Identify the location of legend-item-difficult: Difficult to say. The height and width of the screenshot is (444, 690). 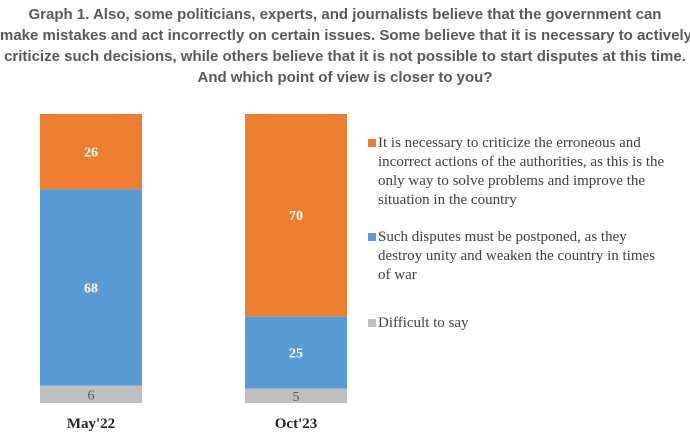
(518, 323).